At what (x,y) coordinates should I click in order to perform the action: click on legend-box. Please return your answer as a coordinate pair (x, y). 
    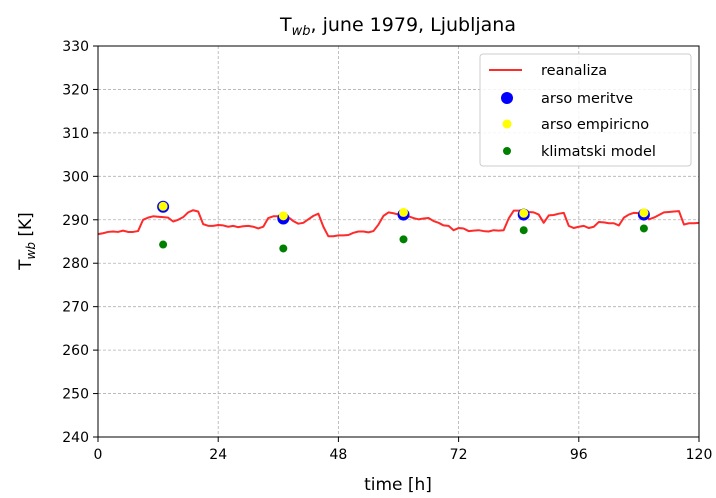
    Looking at the image, I should click on (585, 110).